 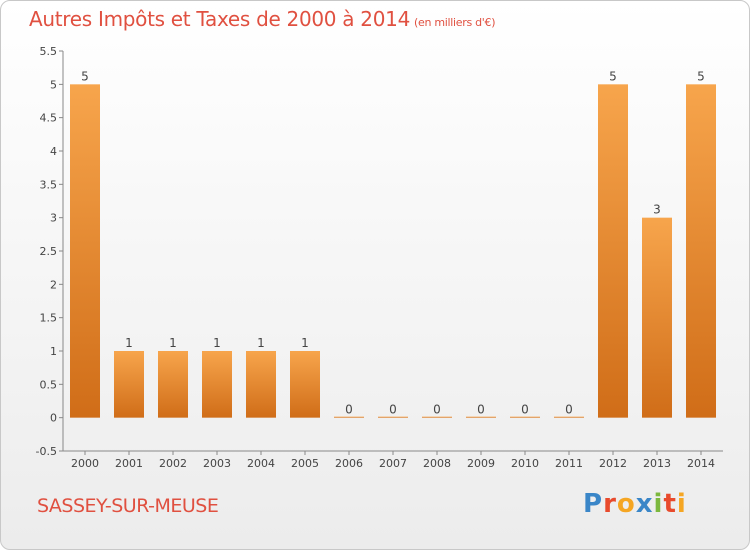 I want to click on data-label-2004: 1, so click(x=261, y=343).